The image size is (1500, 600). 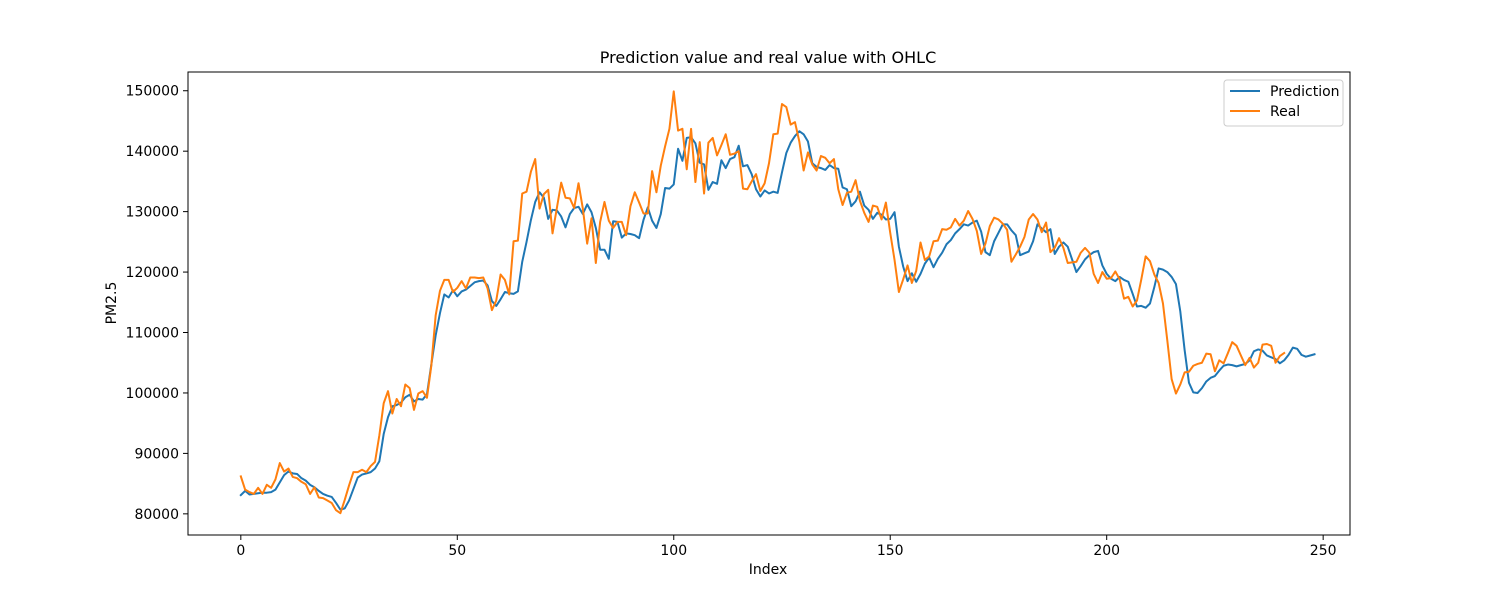 I want to click on x-tick-label: 0, so click(x=240, y=551).